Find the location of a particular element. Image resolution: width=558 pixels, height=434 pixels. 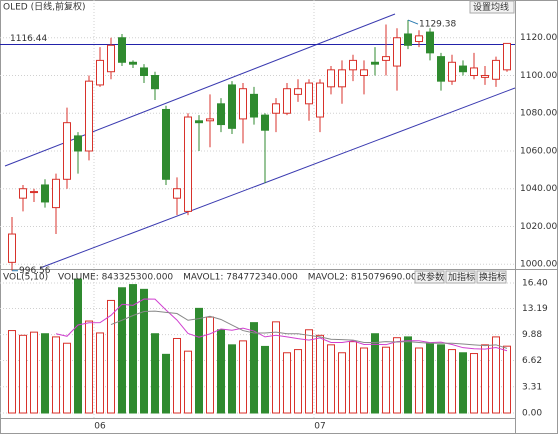

y-tick-label: 13.19 is located at coordinates (535, 309).